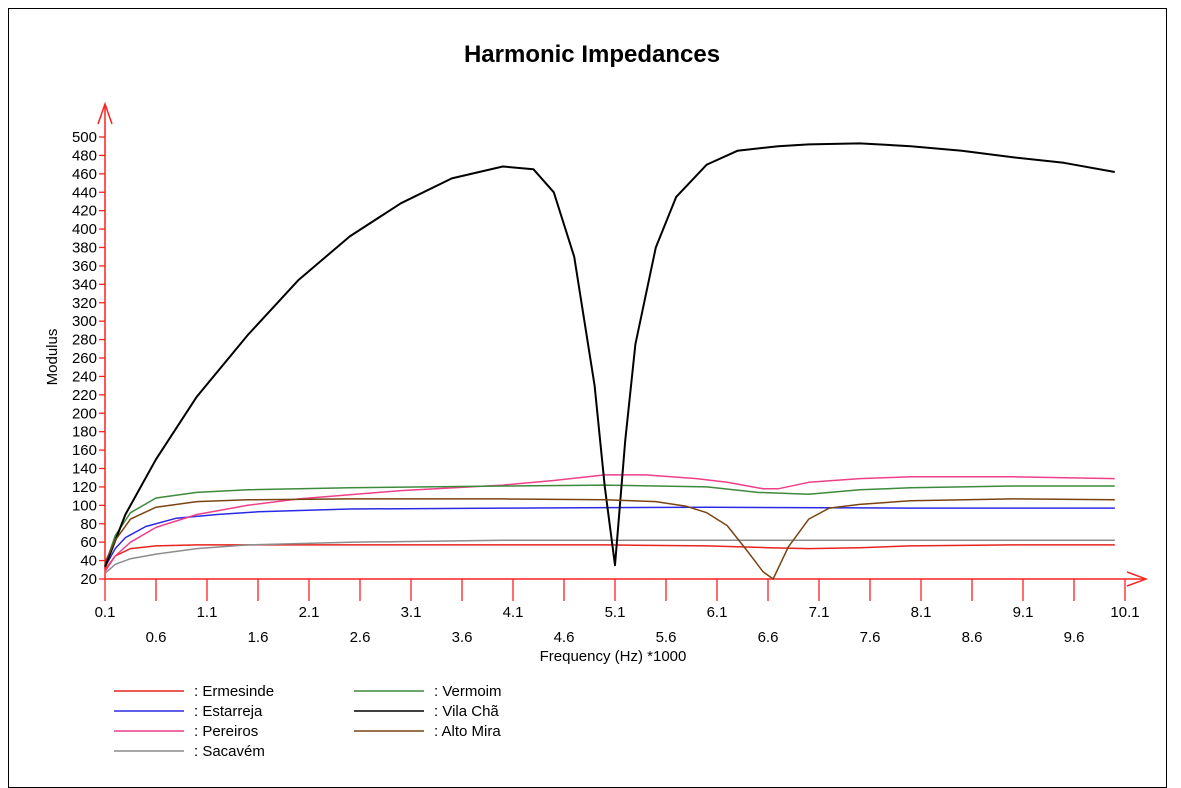  What do you see at coordinates (84, 137) in the screenshot?
I see `y-tick-label: 500` at bounding box center [84, 137].